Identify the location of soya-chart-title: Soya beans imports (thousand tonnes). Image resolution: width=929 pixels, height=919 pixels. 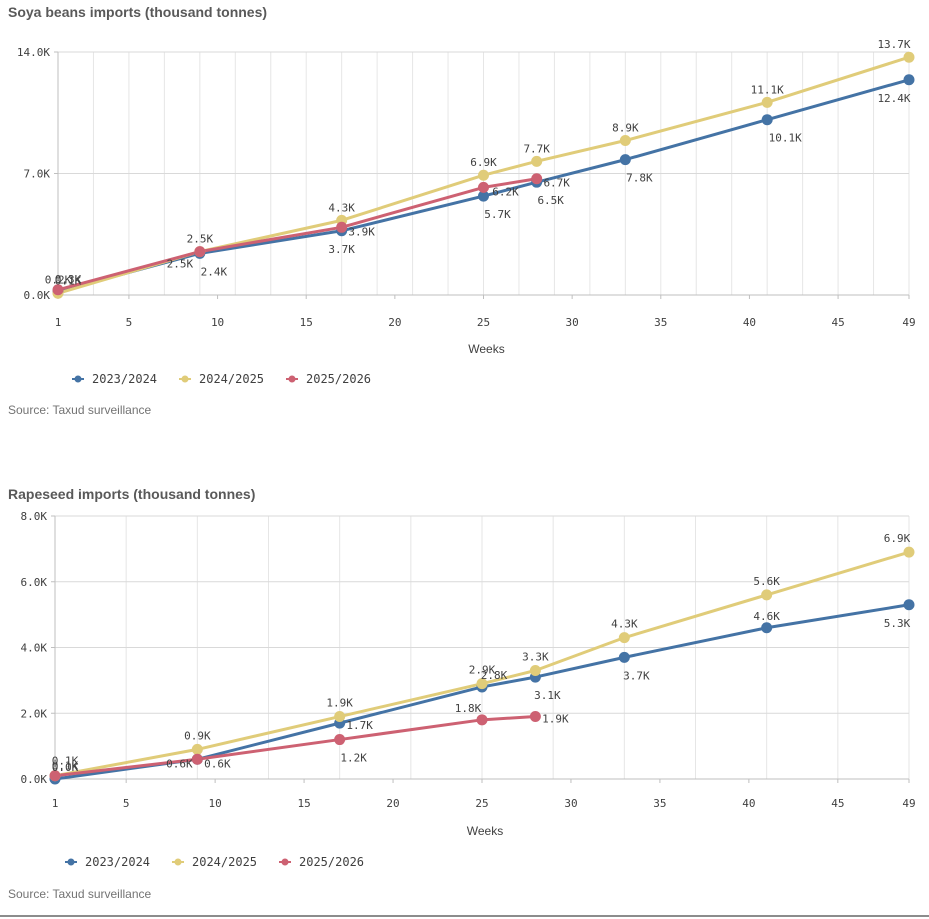
(138, 12).